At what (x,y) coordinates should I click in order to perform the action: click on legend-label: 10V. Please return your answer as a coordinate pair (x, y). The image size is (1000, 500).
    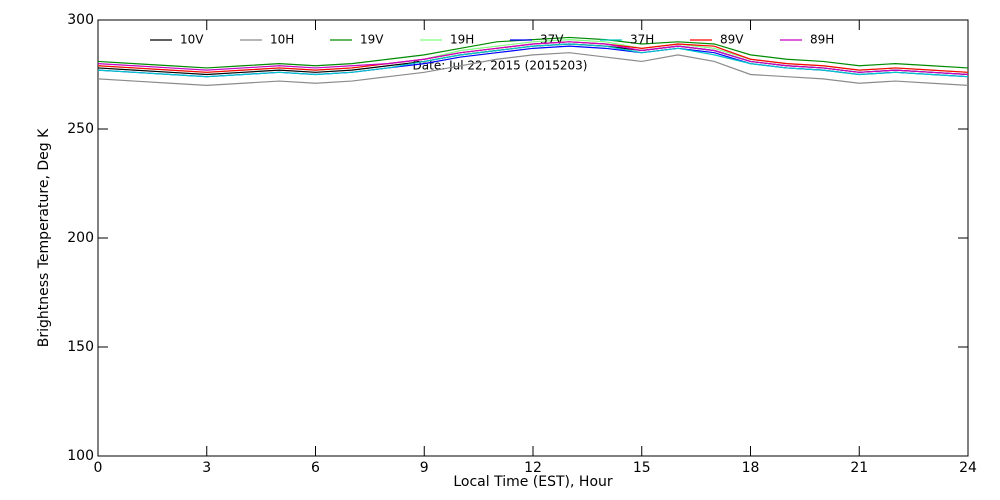
    Looking at the image, I should click on (192, 40).